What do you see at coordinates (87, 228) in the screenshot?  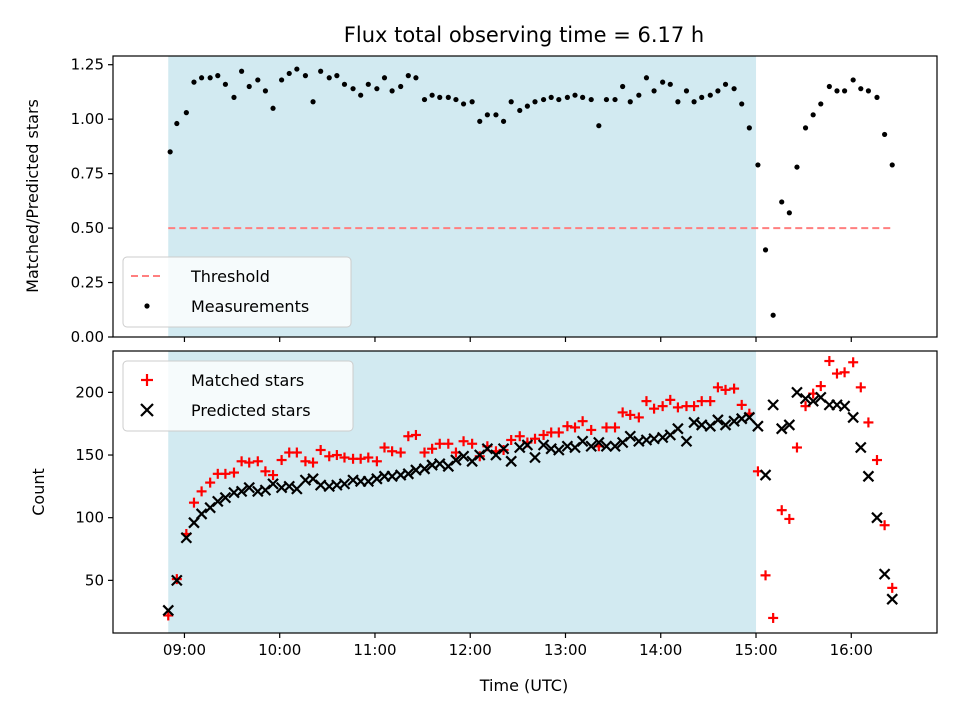 I see `y-tick-label: 0.50` at bounding box center [87, 228].